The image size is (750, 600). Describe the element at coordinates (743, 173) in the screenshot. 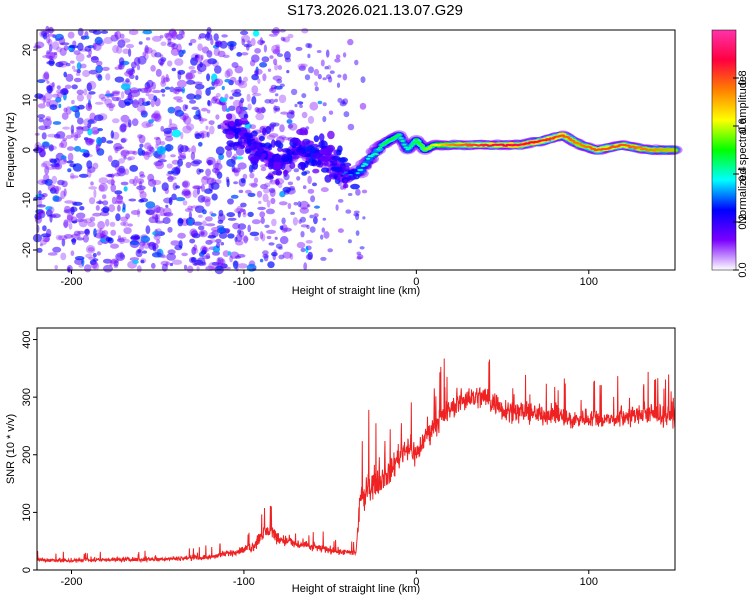

I see `colorbar-tick-label: 0.4` at that location.